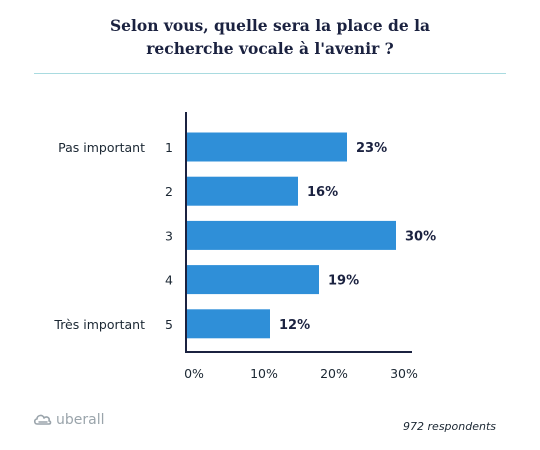 The width and height of the screenshot is (540, 450). I want to click on title-divider, so click(270, 73).